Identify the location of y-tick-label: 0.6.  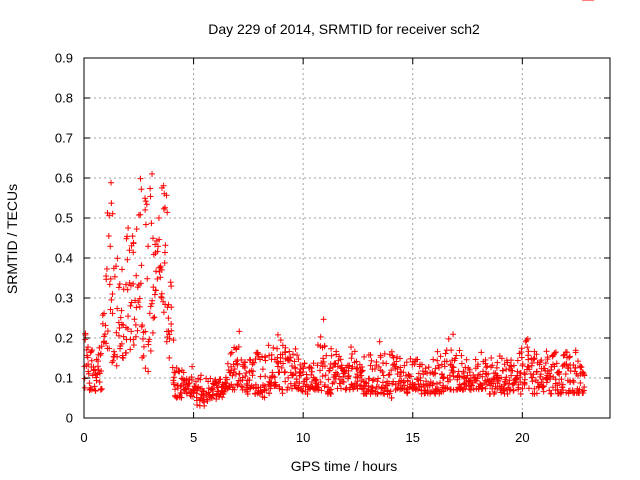
(64, 178).